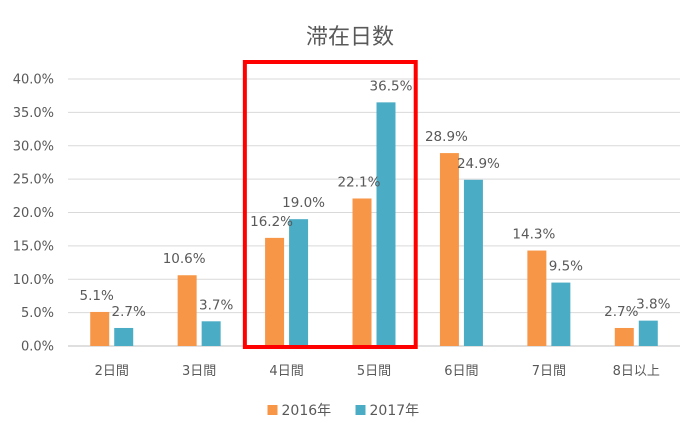  What do you see at coordinates (533, 235) in the screenshot?
I see `data-label: 14.3%` at bounding box center [533, 235].